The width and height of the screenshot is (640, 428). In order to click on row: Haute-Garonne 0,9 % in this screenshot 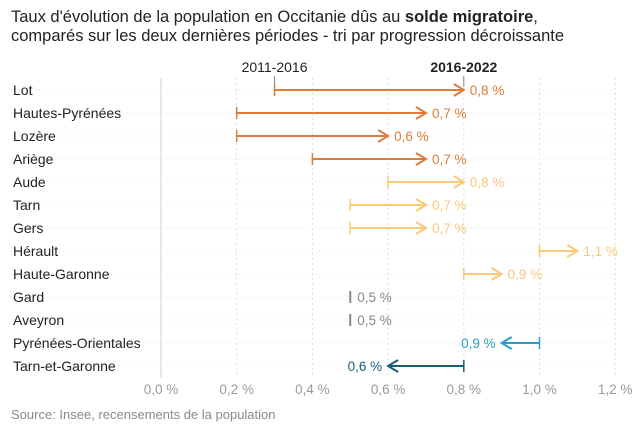, I will do `click(277, 274)`.